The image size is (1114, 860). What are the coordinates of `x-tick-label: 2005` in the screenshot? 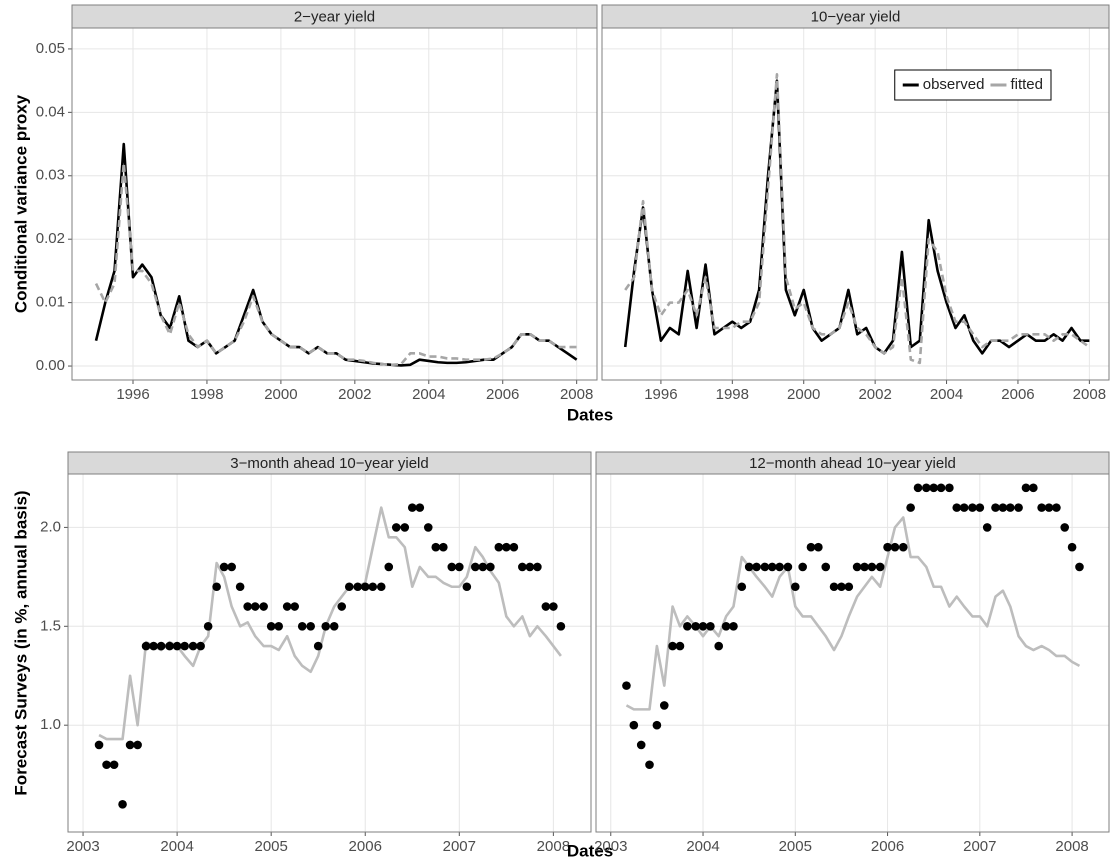 It's located at (270, 846).